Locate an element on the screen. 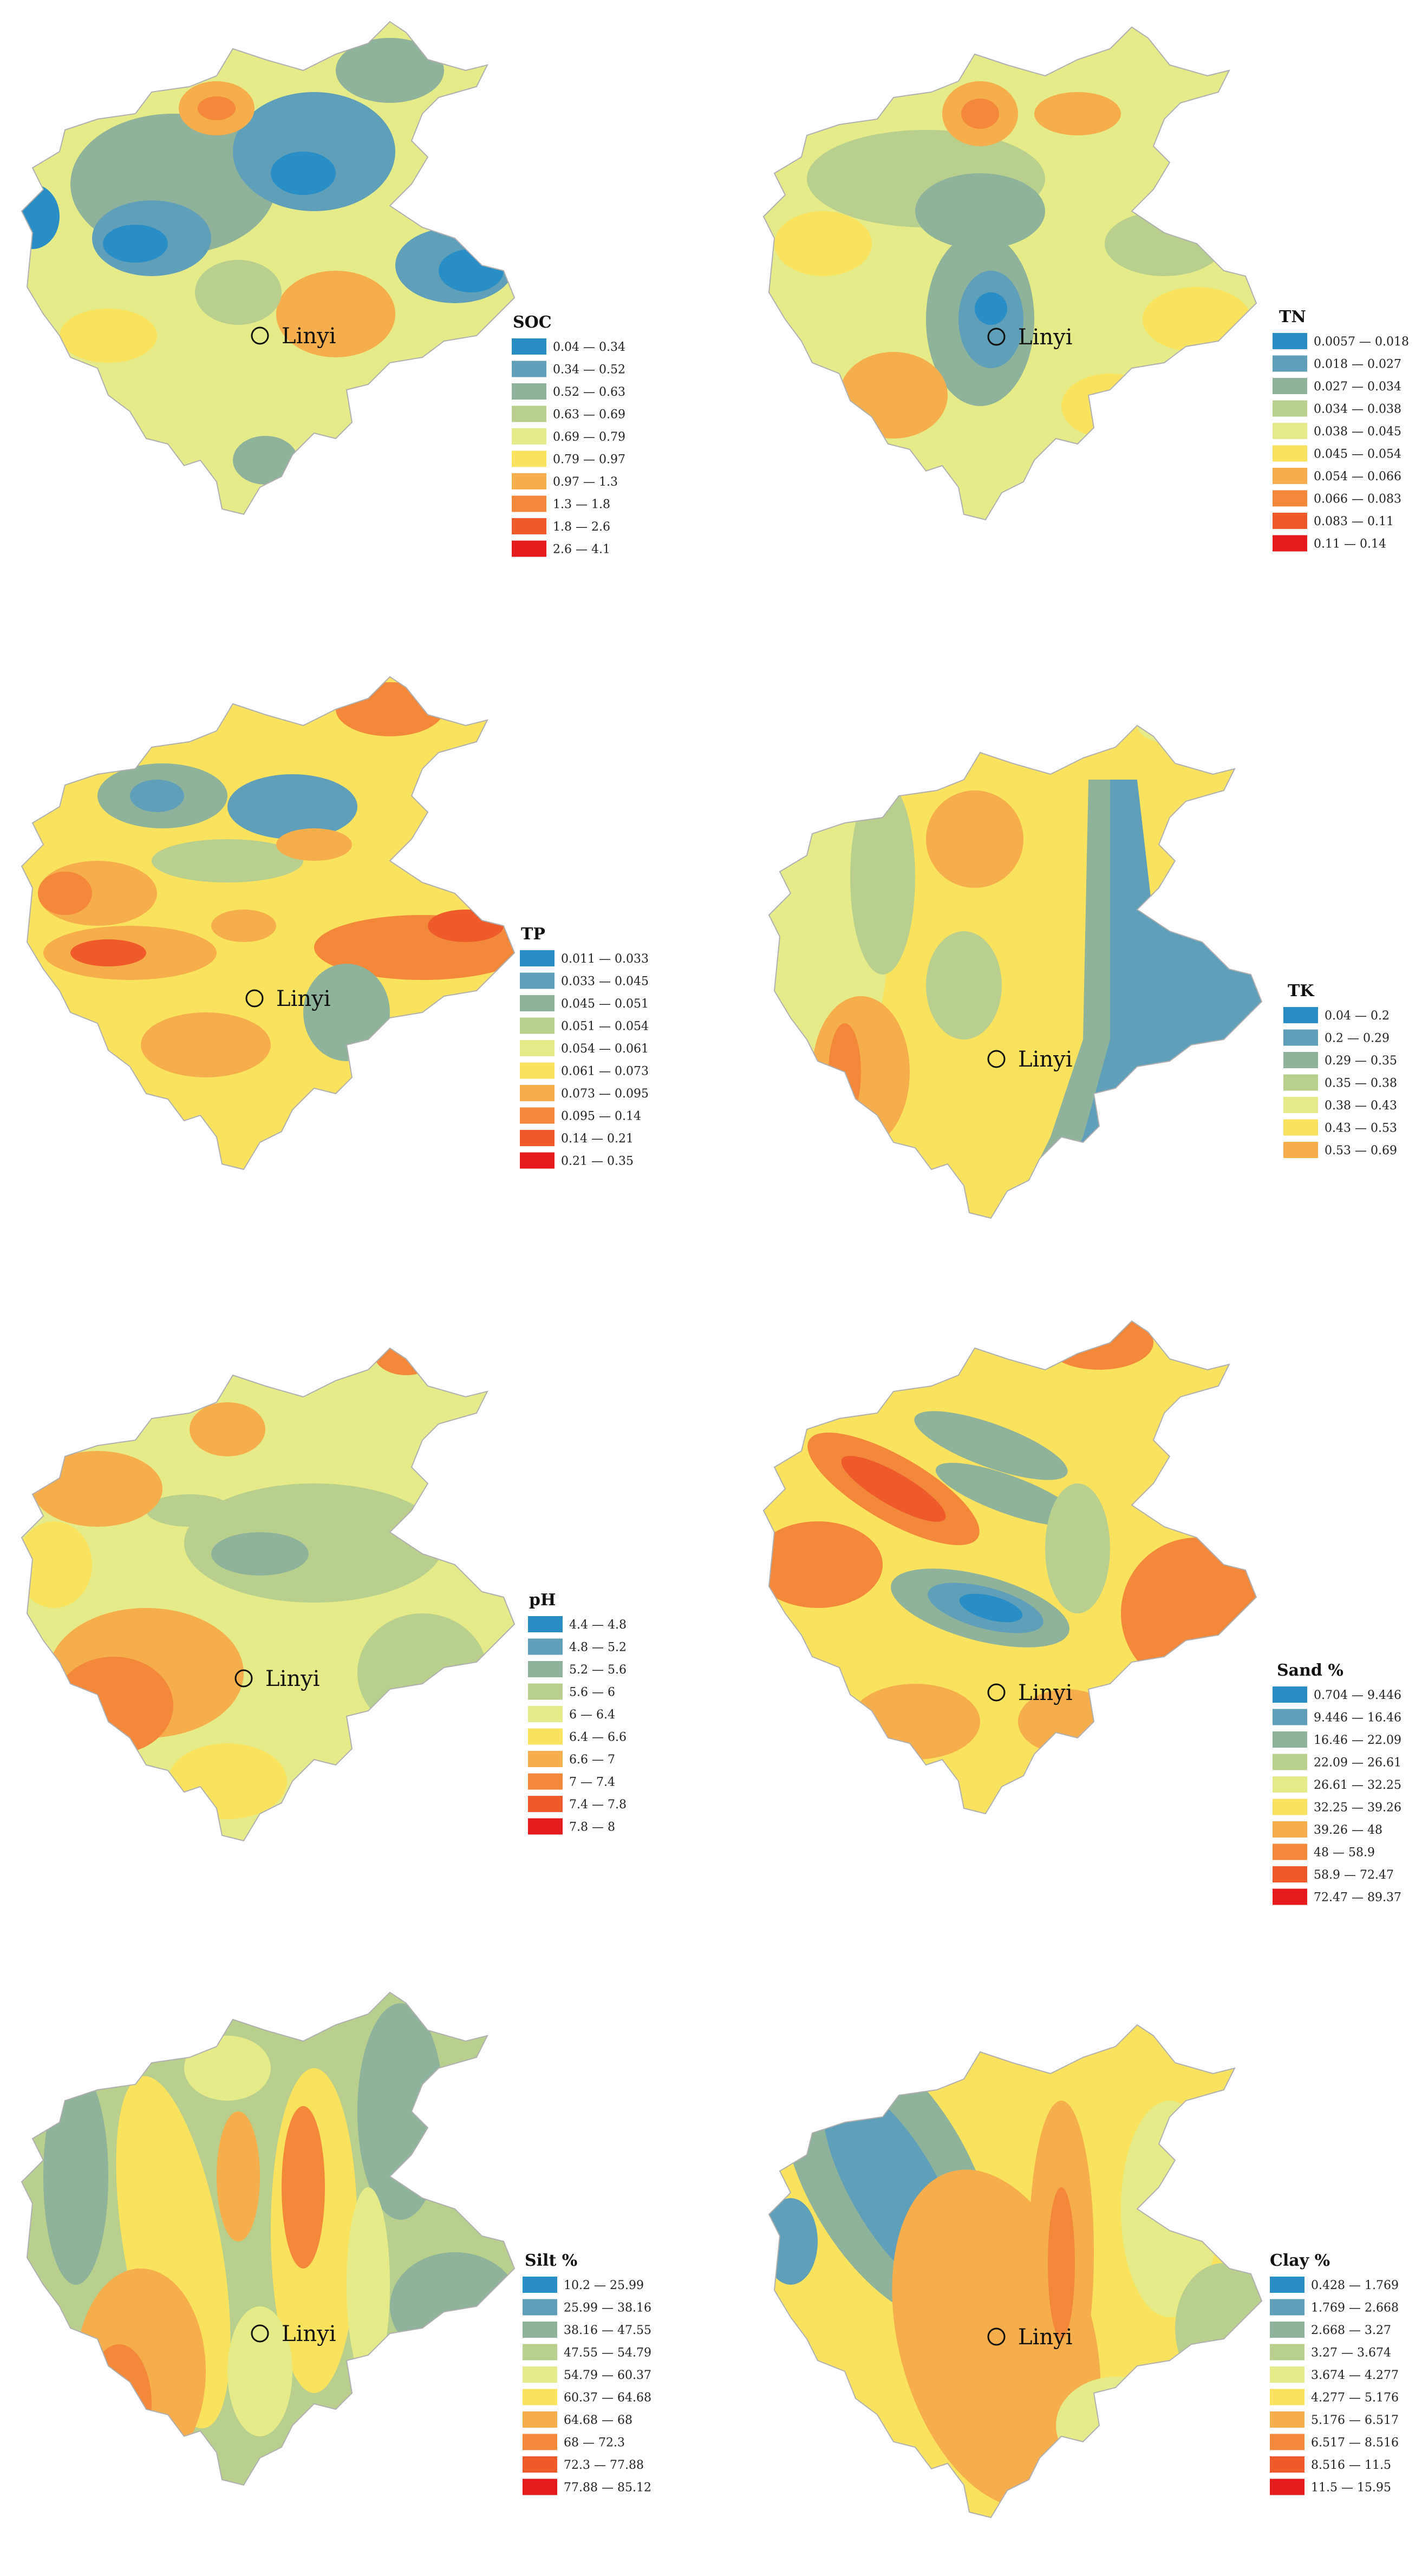  legend-label-ph-7: 7 — 7.4 is located at coordinates (592, 1783).